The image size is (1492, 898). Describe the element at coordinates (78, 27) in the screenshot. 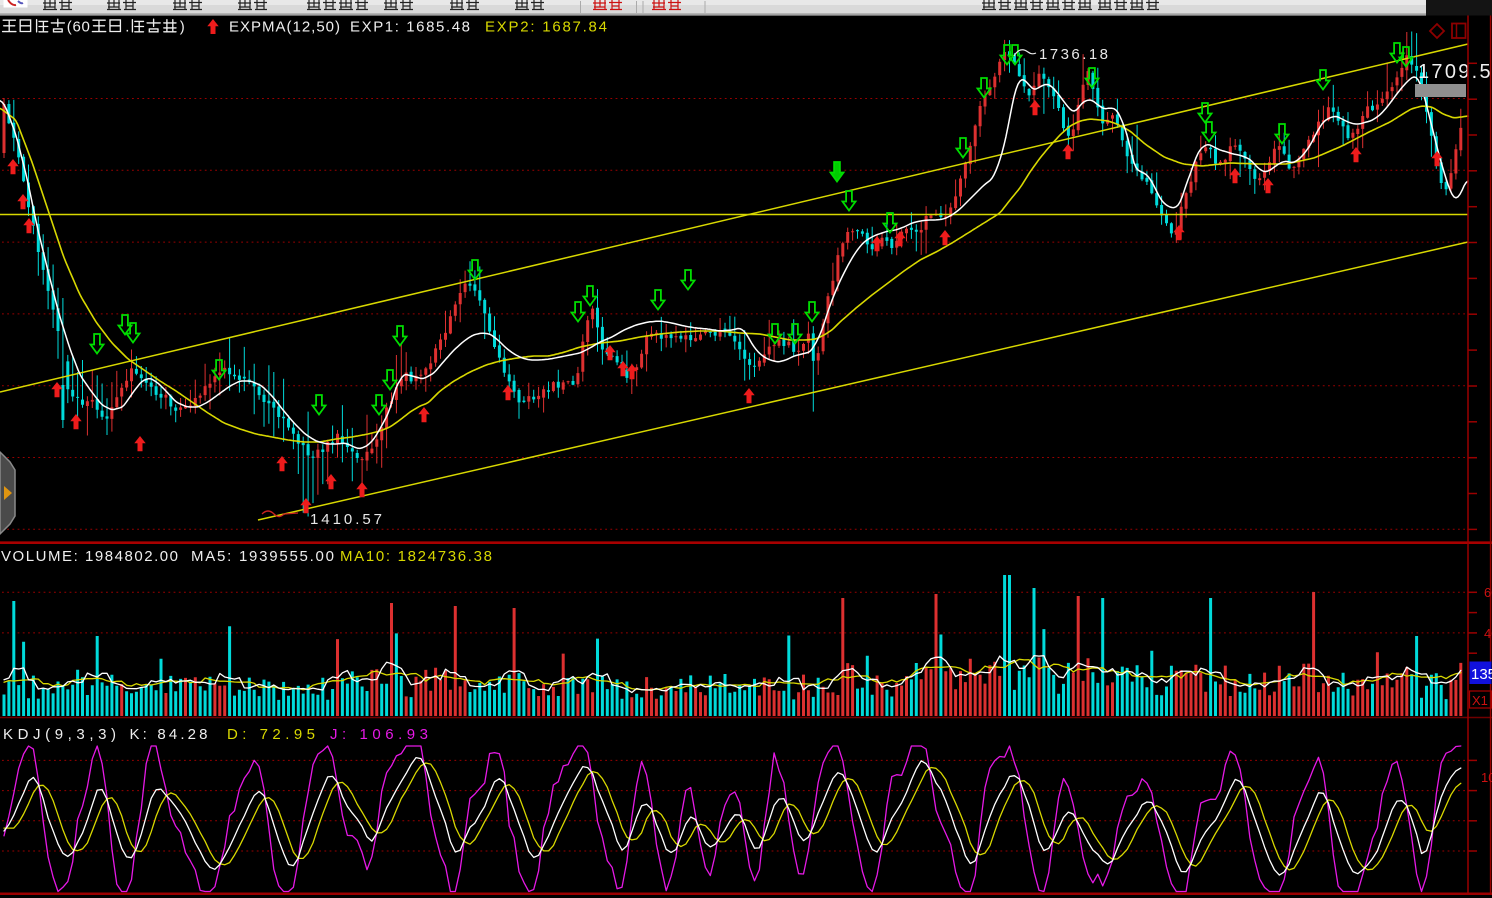

I see `svg-text: (60` at that location.